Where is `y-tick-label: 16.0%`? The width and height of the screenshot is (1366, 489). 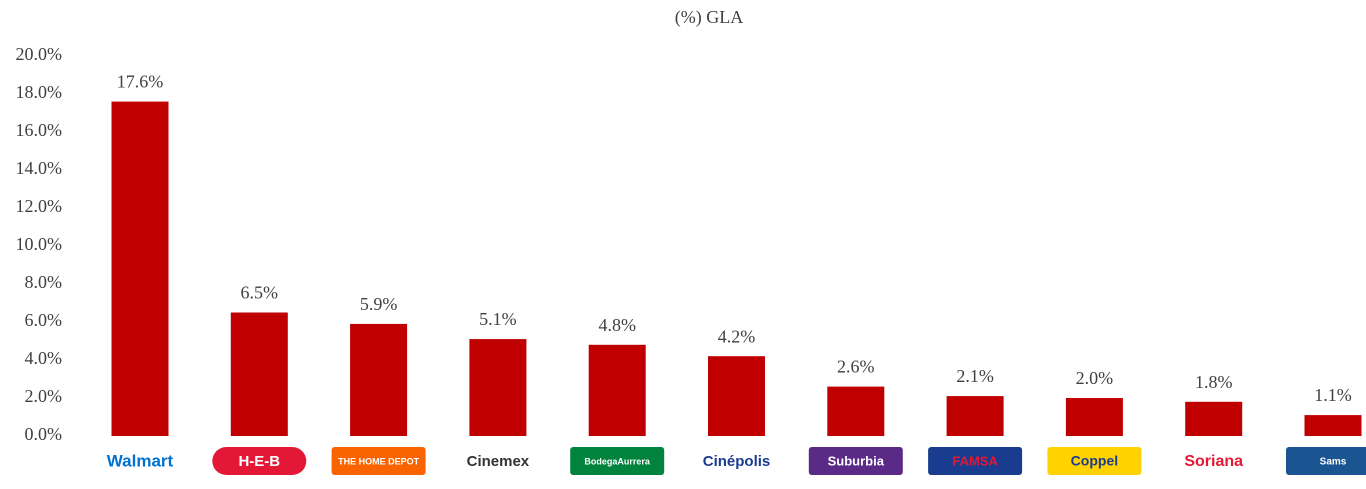 y-tick-label: 16.0% is located at coordinates (39, 130).